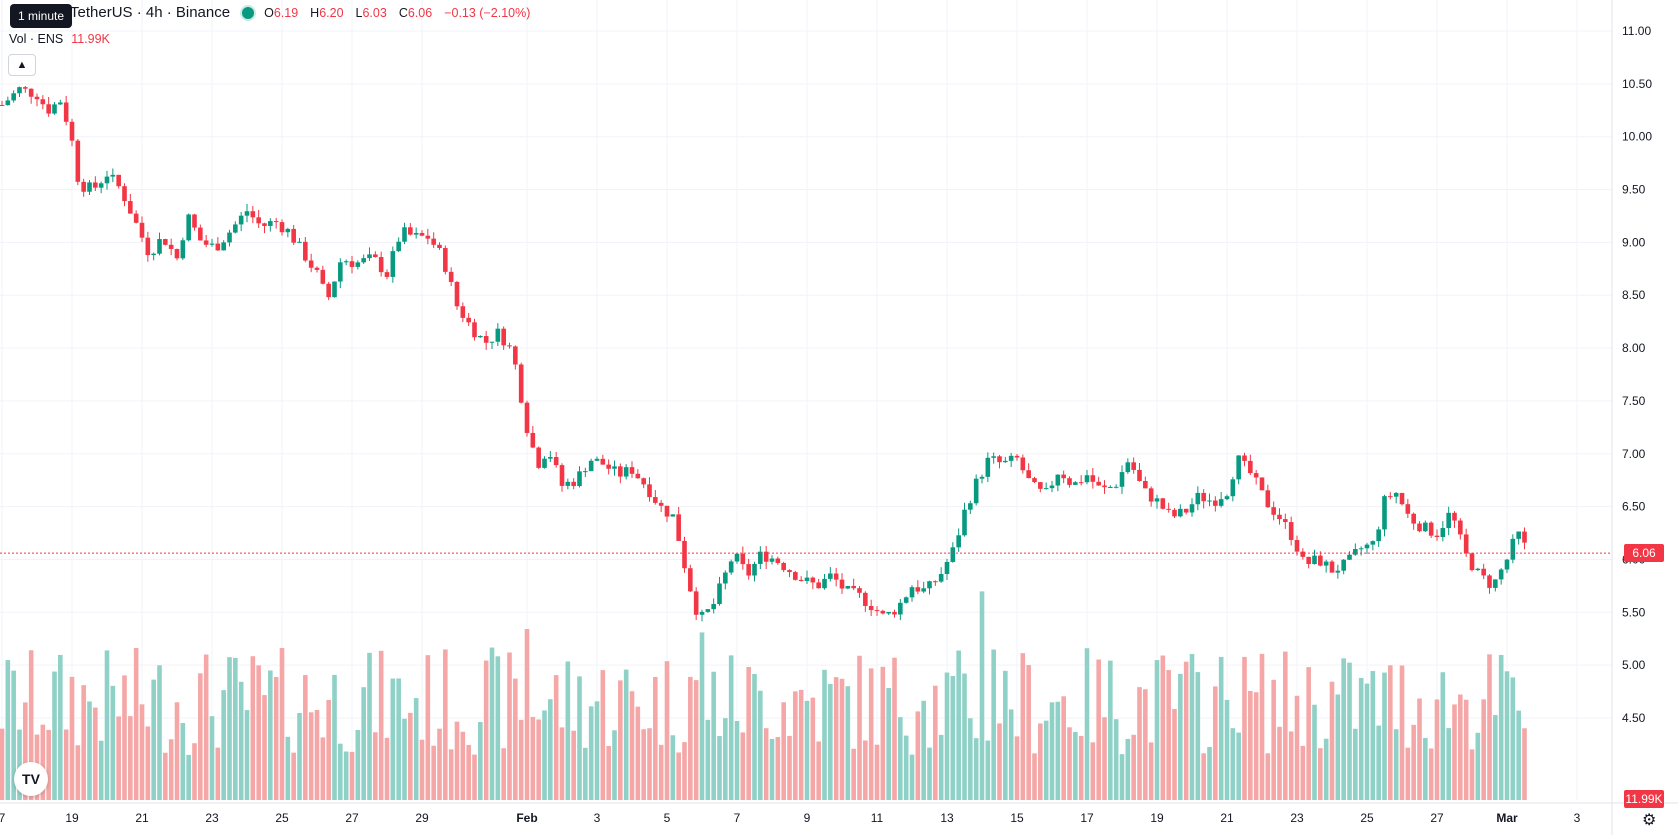 The width and height of the screenshot is (1678, 835). I want to click on x-tick-label: 23, so click(212, 818).